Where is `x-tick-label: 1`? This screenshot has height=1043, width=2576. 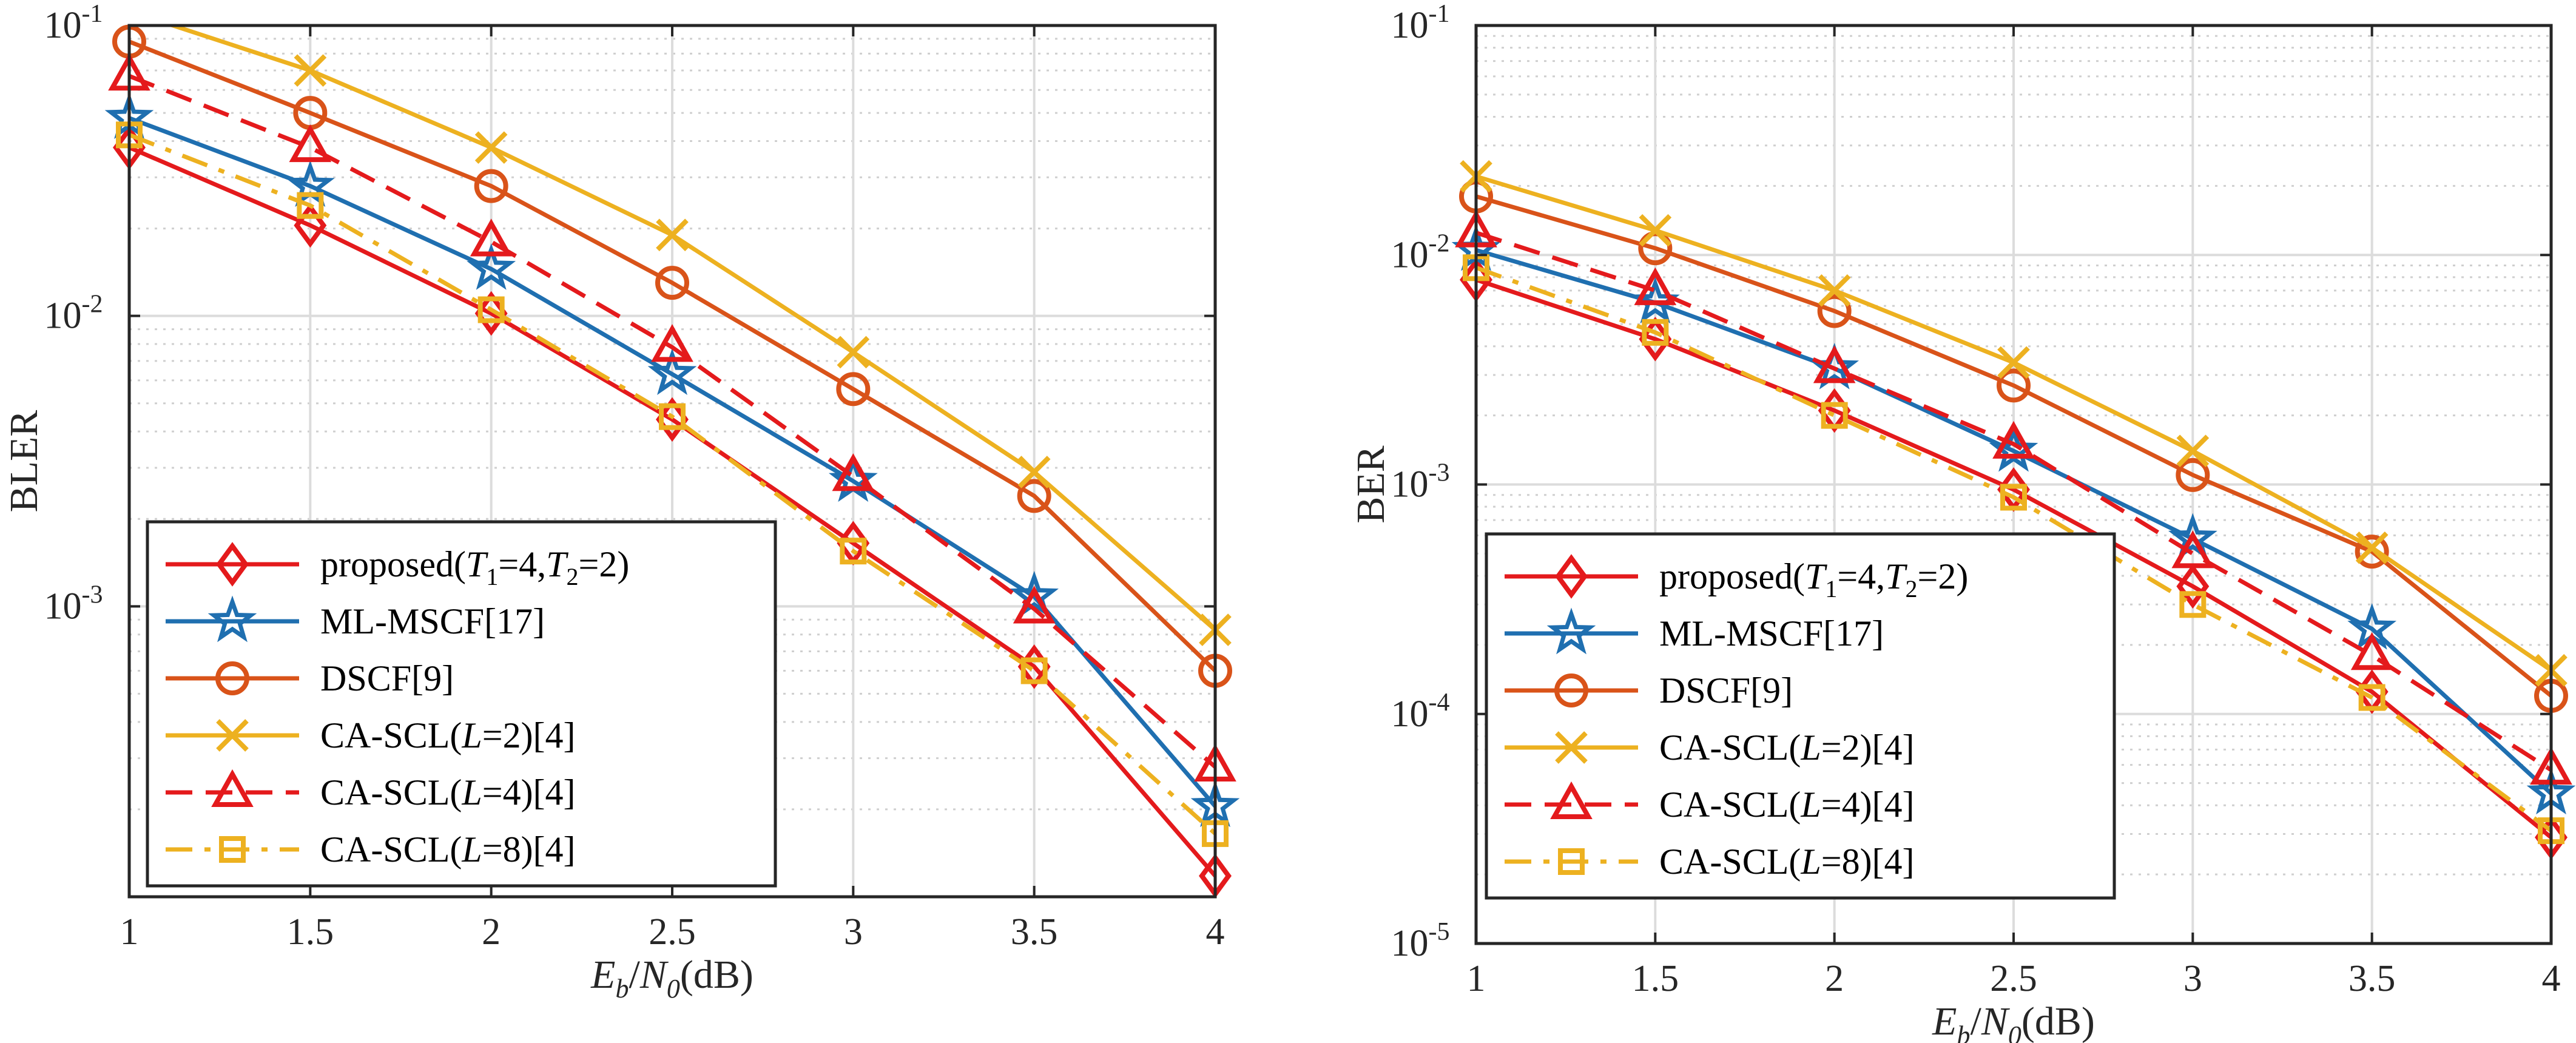 x-tick-label: 1 is located at coordinates (129, 932).